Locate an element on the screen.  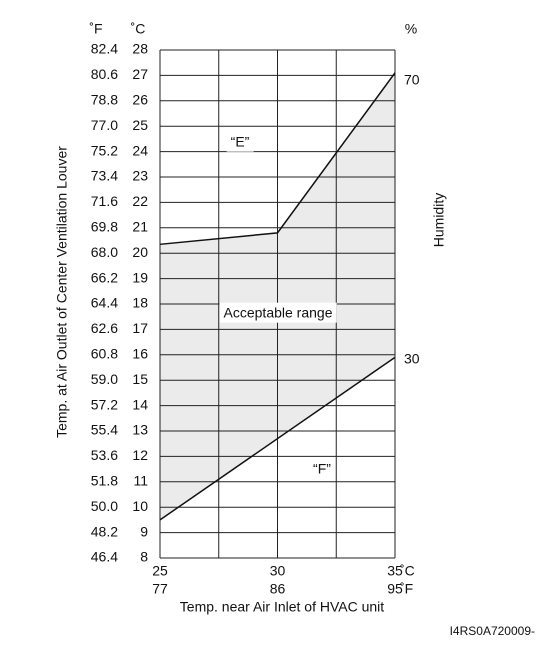
y-tick-label-c: 15 is located at coordinates (140, 379).